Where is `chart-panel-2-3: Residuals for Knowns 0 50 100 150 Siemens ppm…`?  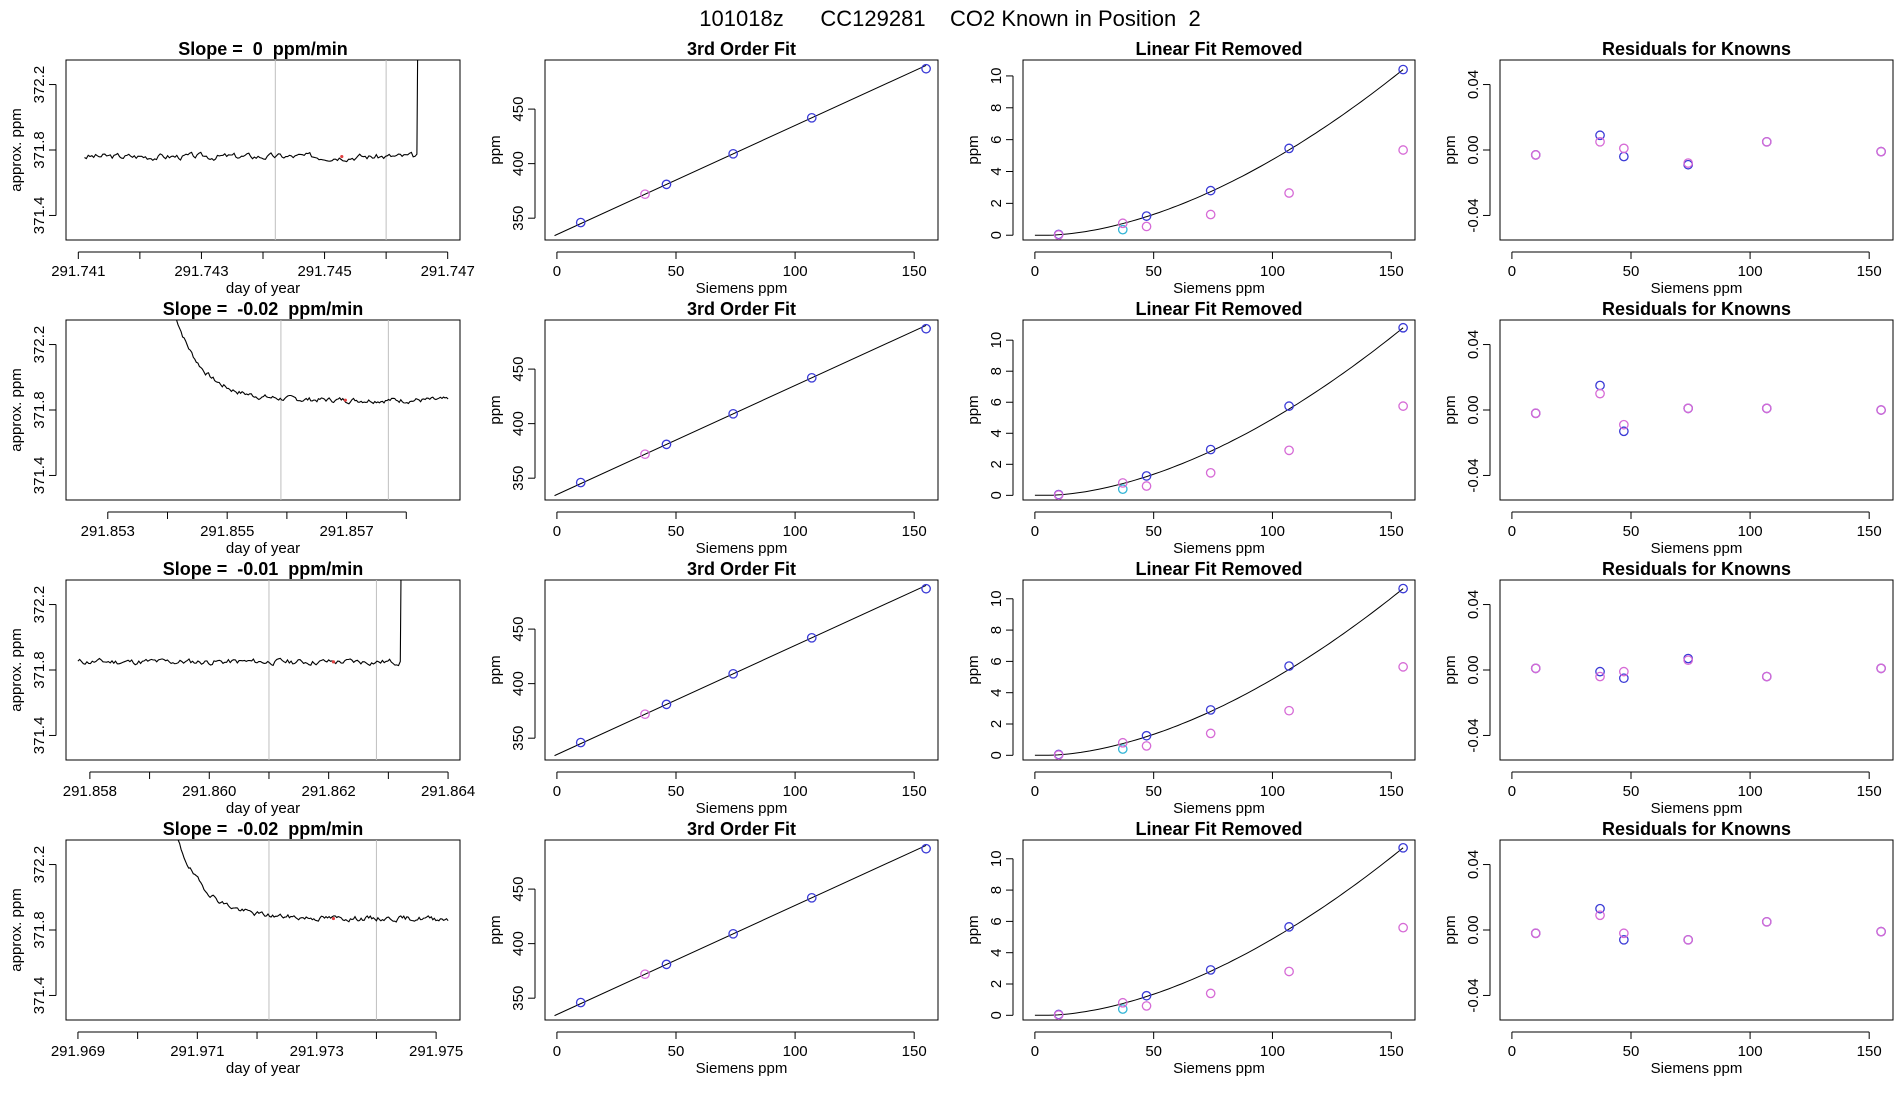
chart-panel-2-3: Residuals for Knowns 0 50 100 150 Siemens ppm… is located at coordinates (1668, 688).